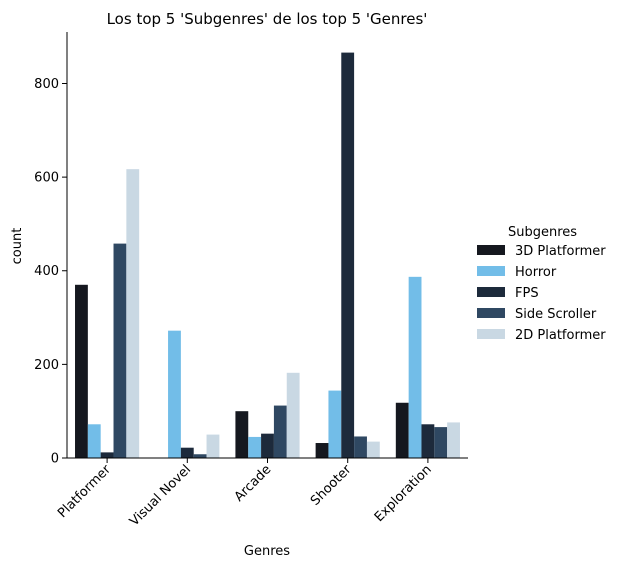  I want to click on bar-3d-platformer-shooter, so click(322, 450).